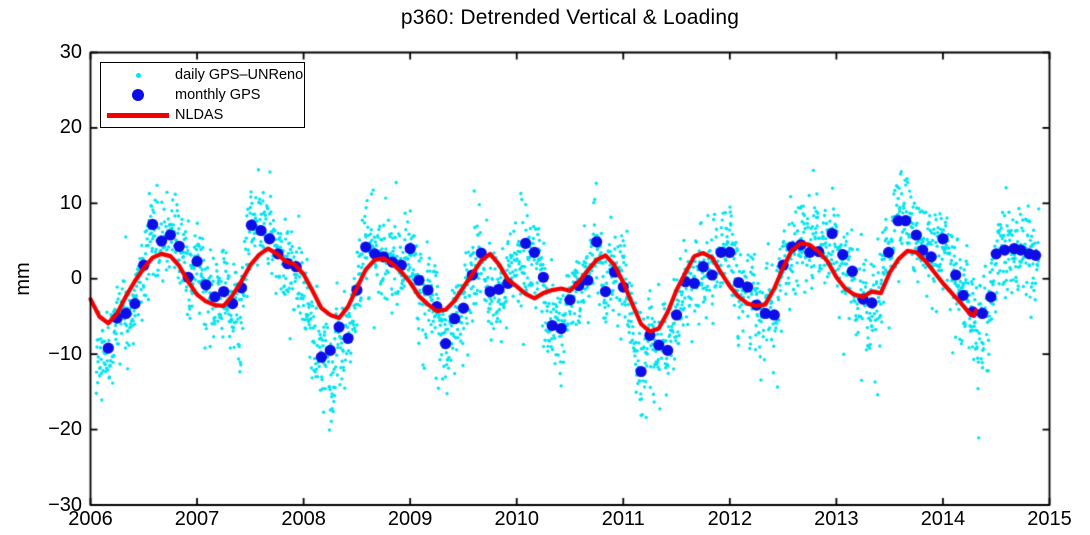 The image size is (1090, 535). What do you see at coordinates (65, 353) in the screenshot?
I see `y-tick-label: −10` at bounding box center [65, 353].